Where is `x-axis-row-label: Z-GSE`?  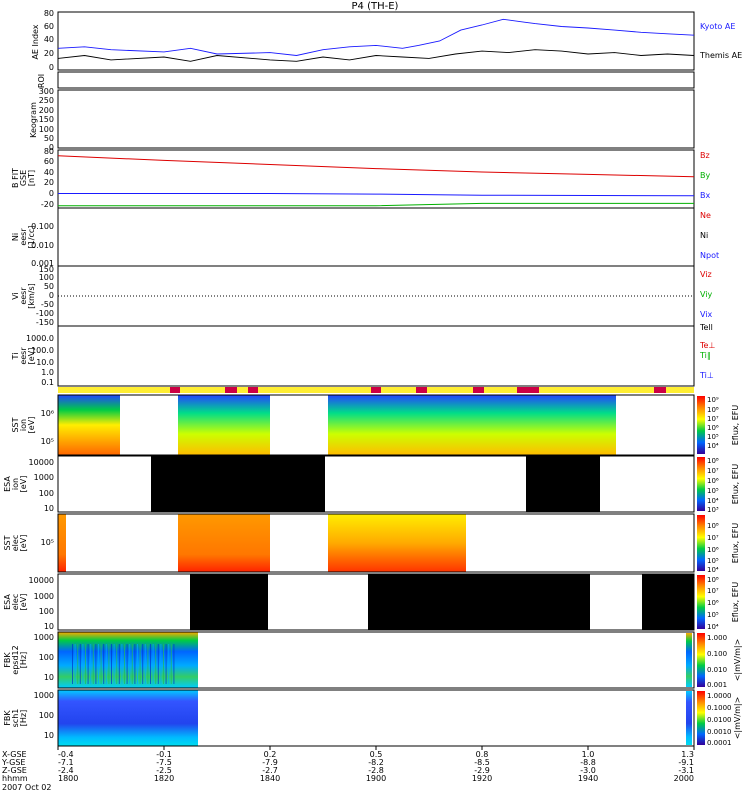 x-axis-row-label: Z-GSE is located at coordinates (14, 770).